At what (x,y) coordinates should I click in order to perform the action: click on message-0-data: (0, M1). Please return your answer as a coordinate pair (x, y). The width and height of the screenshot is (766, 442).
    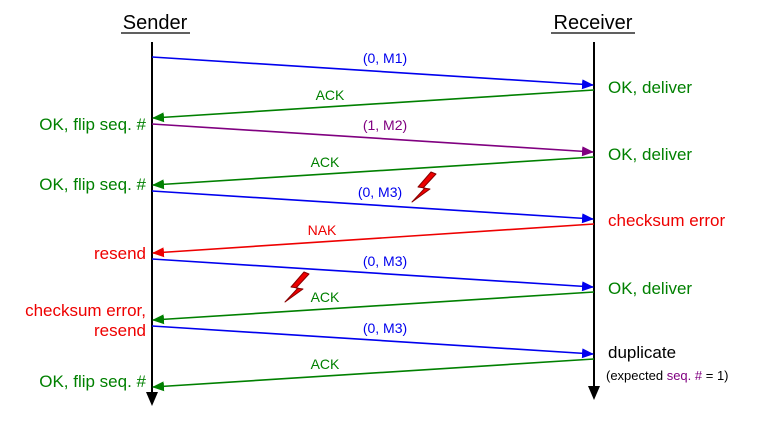
    Looking at the image, I should click on (372, 70).